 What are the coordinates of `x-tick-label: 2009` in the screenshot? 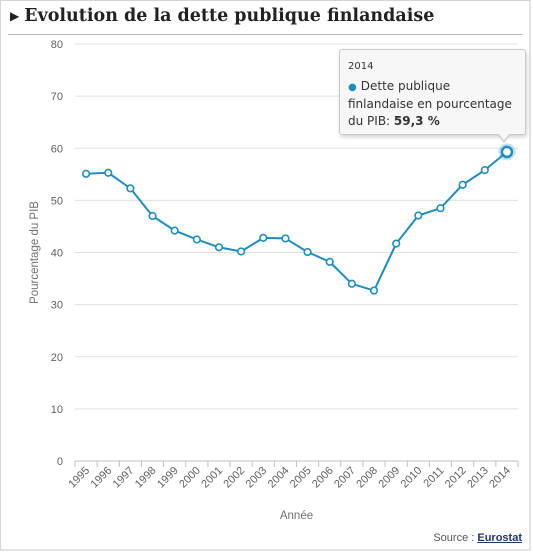 It's located at (389, 478).